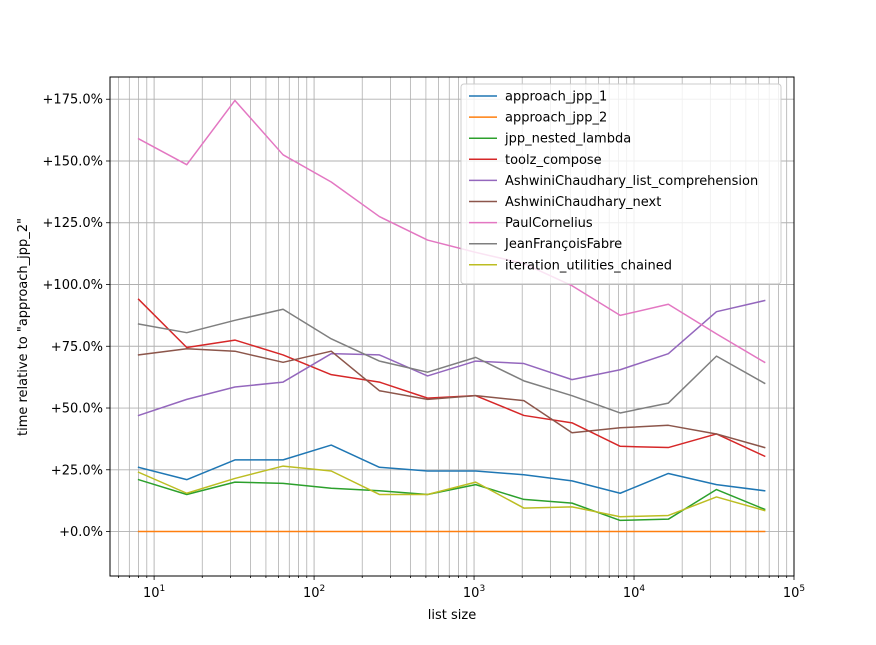 The width and height of the screenshot is (876, 645). What do you see at coordinates (73, 223) in the screenshot?
I see `y-tick-label: +125.0%` at bounding box center [73, 223].